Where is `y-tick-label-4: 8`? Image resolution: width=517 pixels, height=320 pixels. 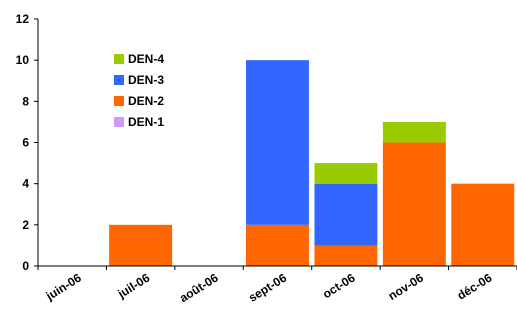
y-tick-label-4: 8 is located at coordinates (25, 101).